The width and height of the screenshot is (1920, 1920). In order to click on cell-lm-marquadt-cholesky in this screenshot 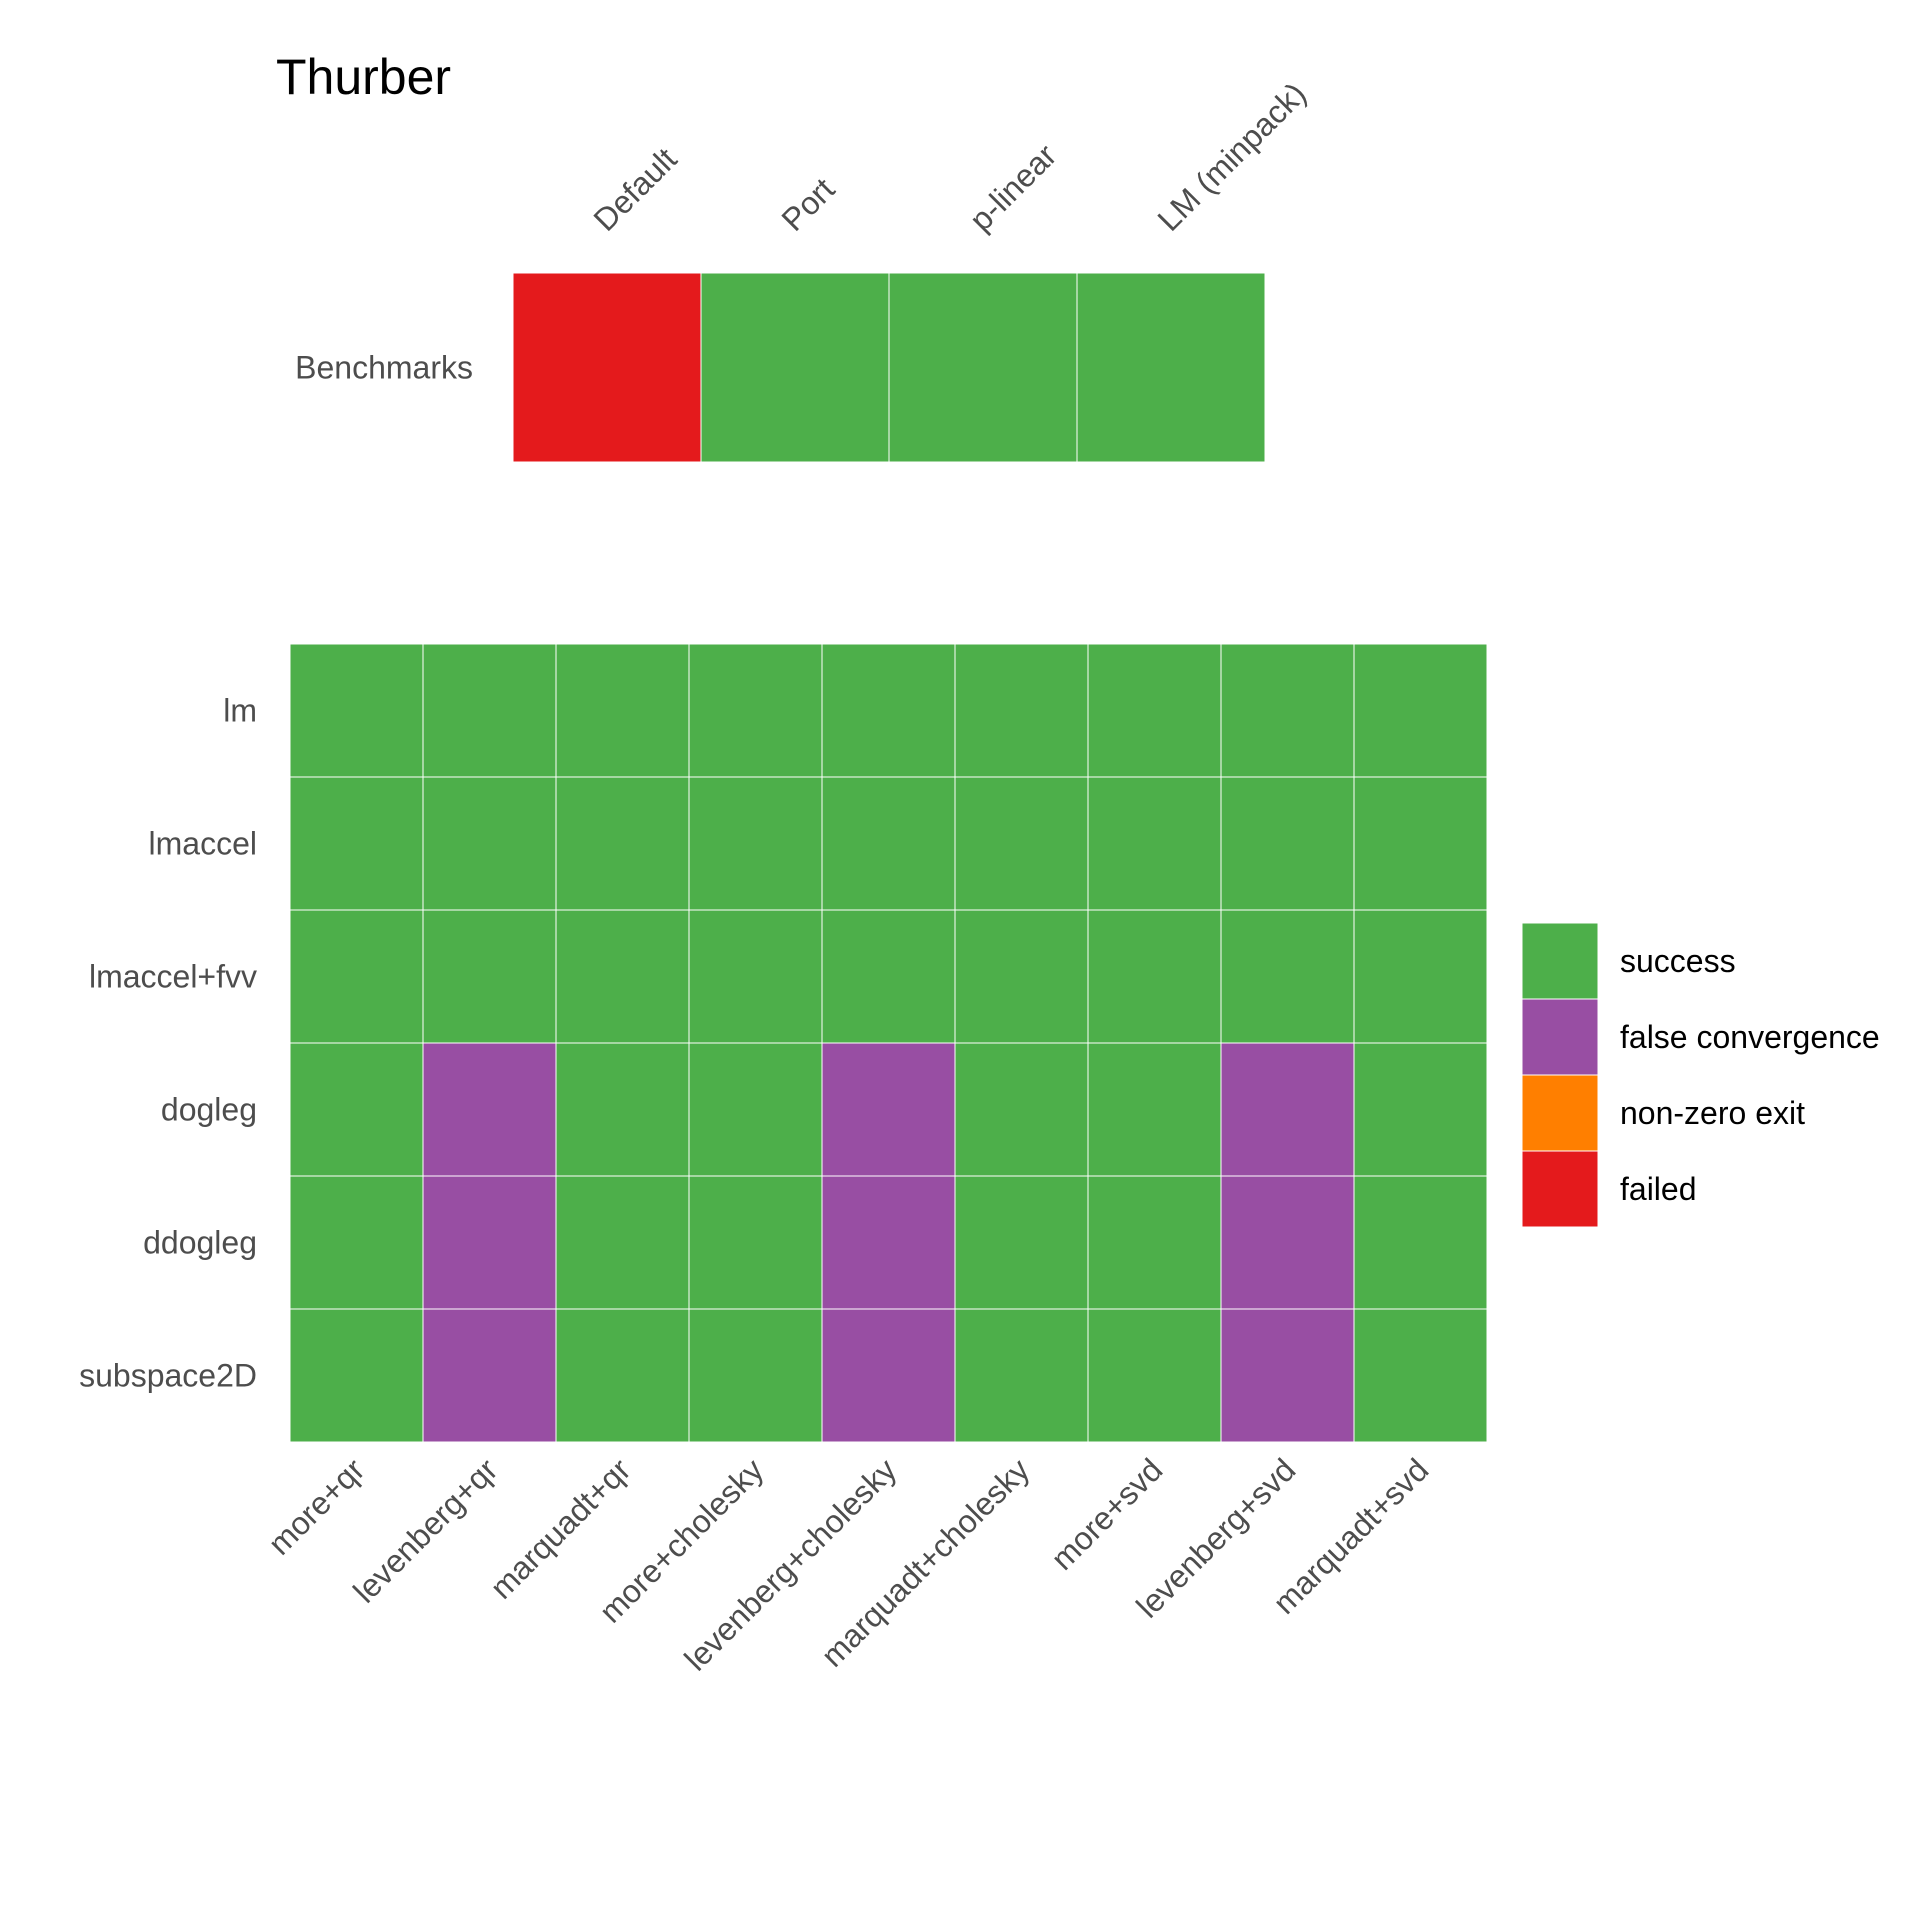, I will do `click(1021, 710)`.